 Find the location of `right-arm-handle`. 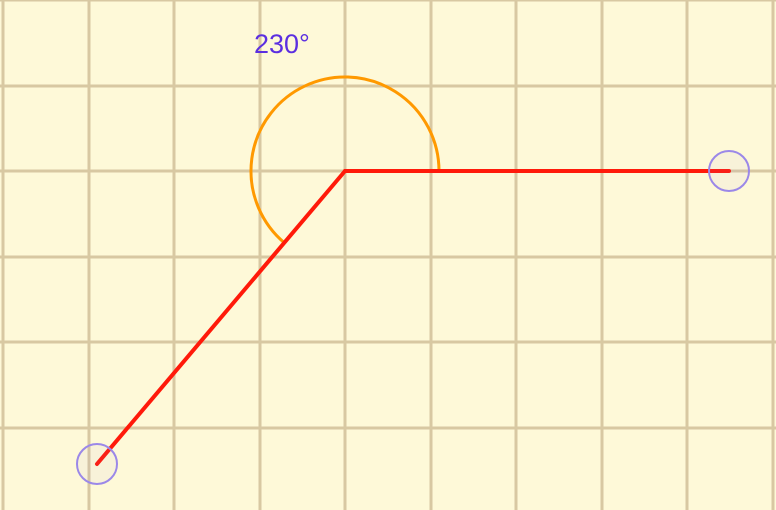

right-arm-handle is located at coordinates (729, 171).